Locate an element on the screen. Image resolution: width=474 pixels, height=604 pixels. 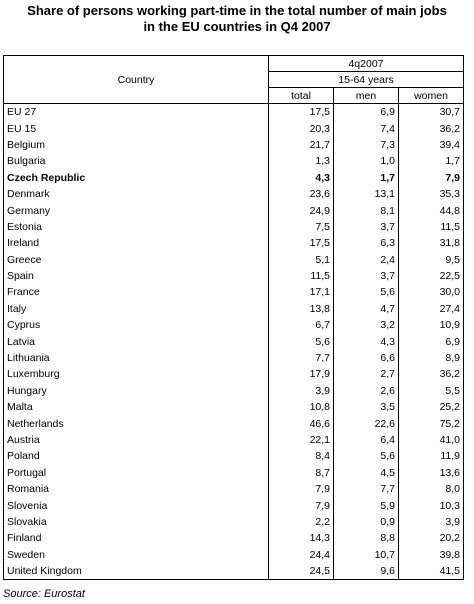
women-cell: 8,9 is located at coordinates (431, 358).